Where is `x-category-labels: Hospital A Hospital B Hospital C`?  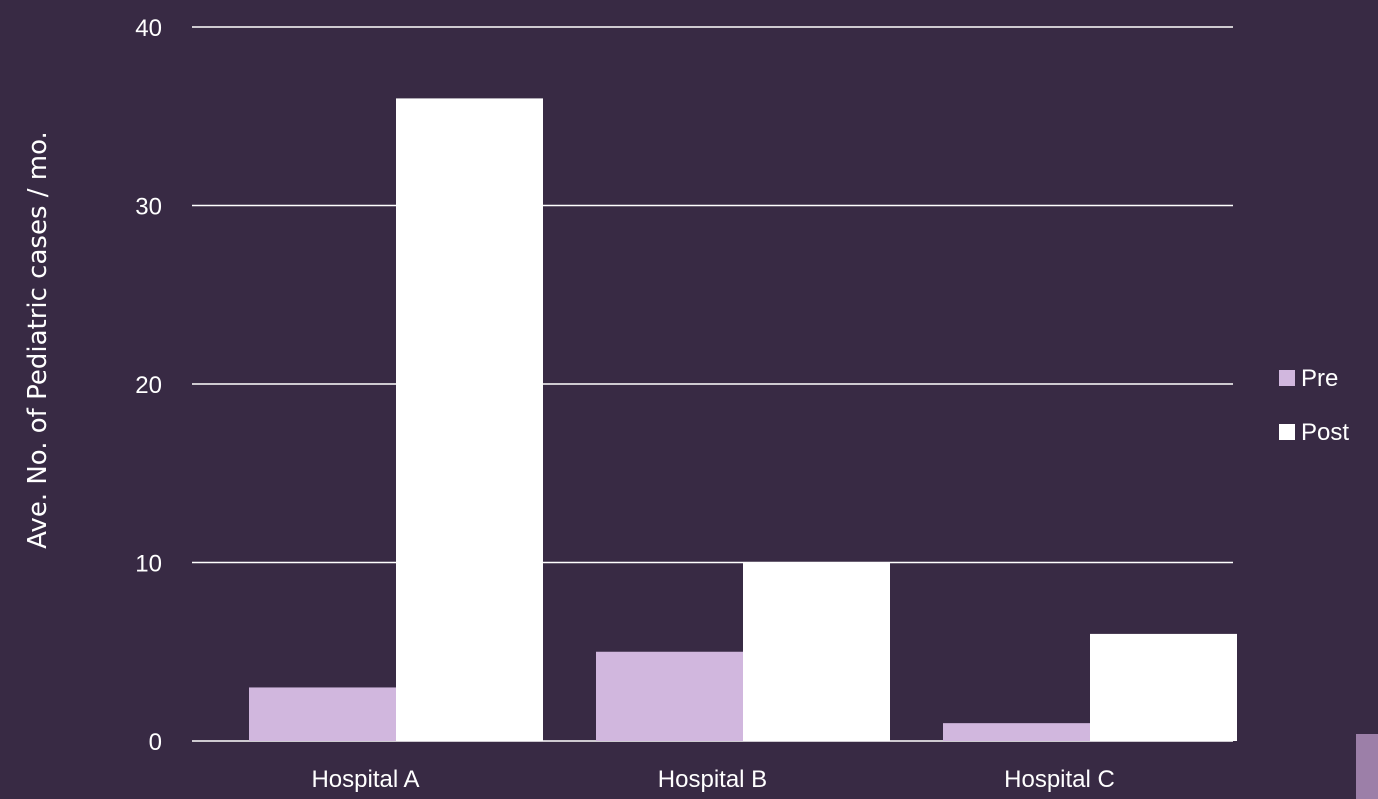 x-category-labels: Hospital A Hospital B Hospital C is located at coordinates (712, 779).